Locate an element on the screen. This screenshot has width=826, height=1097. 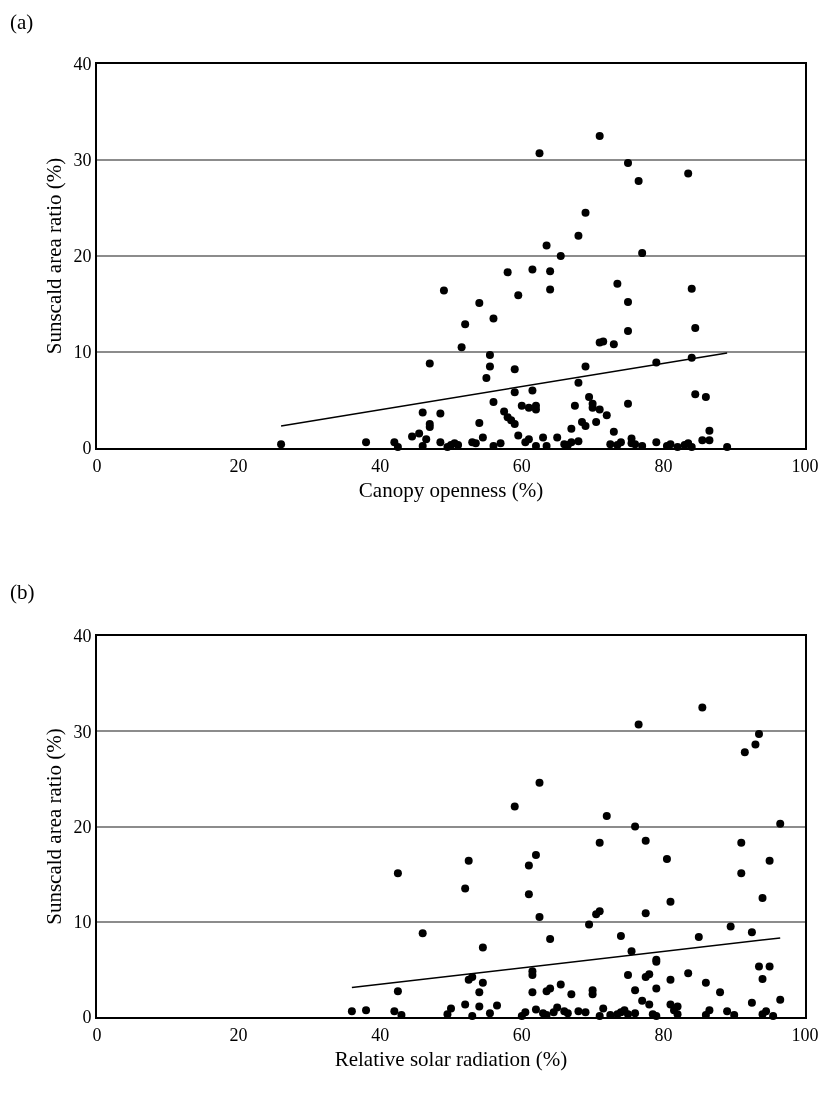
x-axis-title: Relative solar radiation (%) is located at coordinates (451, 1059).